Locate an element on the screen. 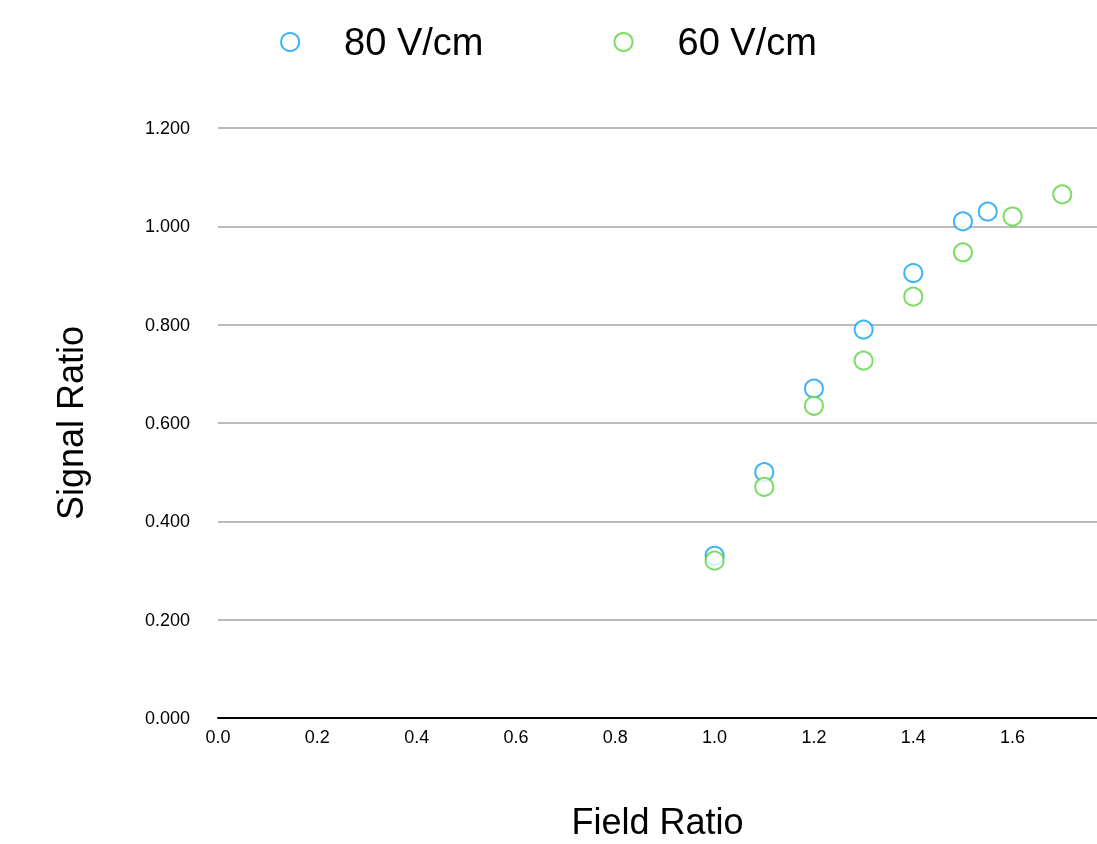  x-tick-label: 1.0 is located at coordinates (715, 737).